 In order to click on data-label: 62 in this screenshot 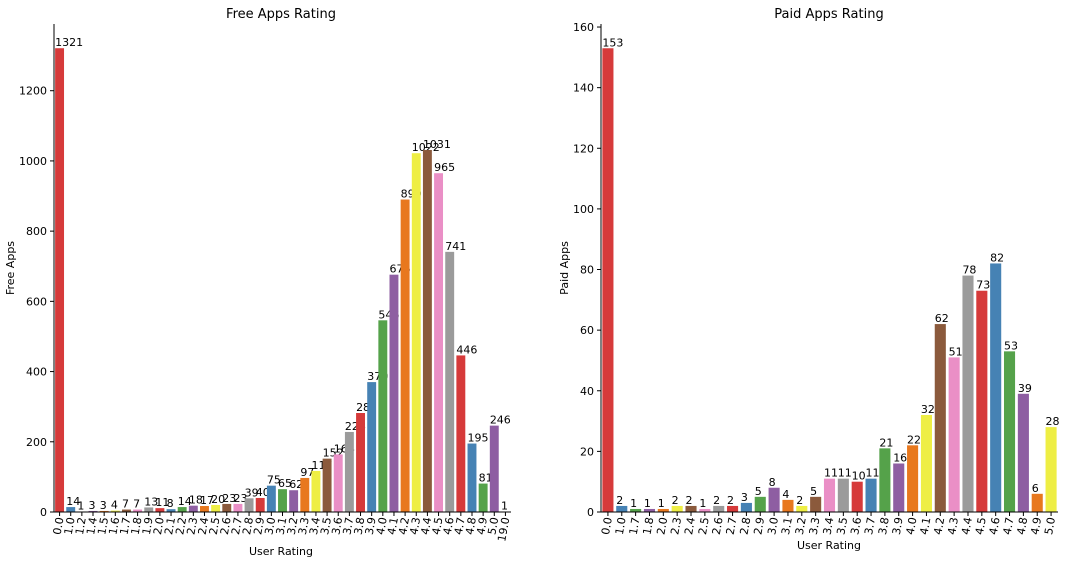, I will do `click(296, 484)`.